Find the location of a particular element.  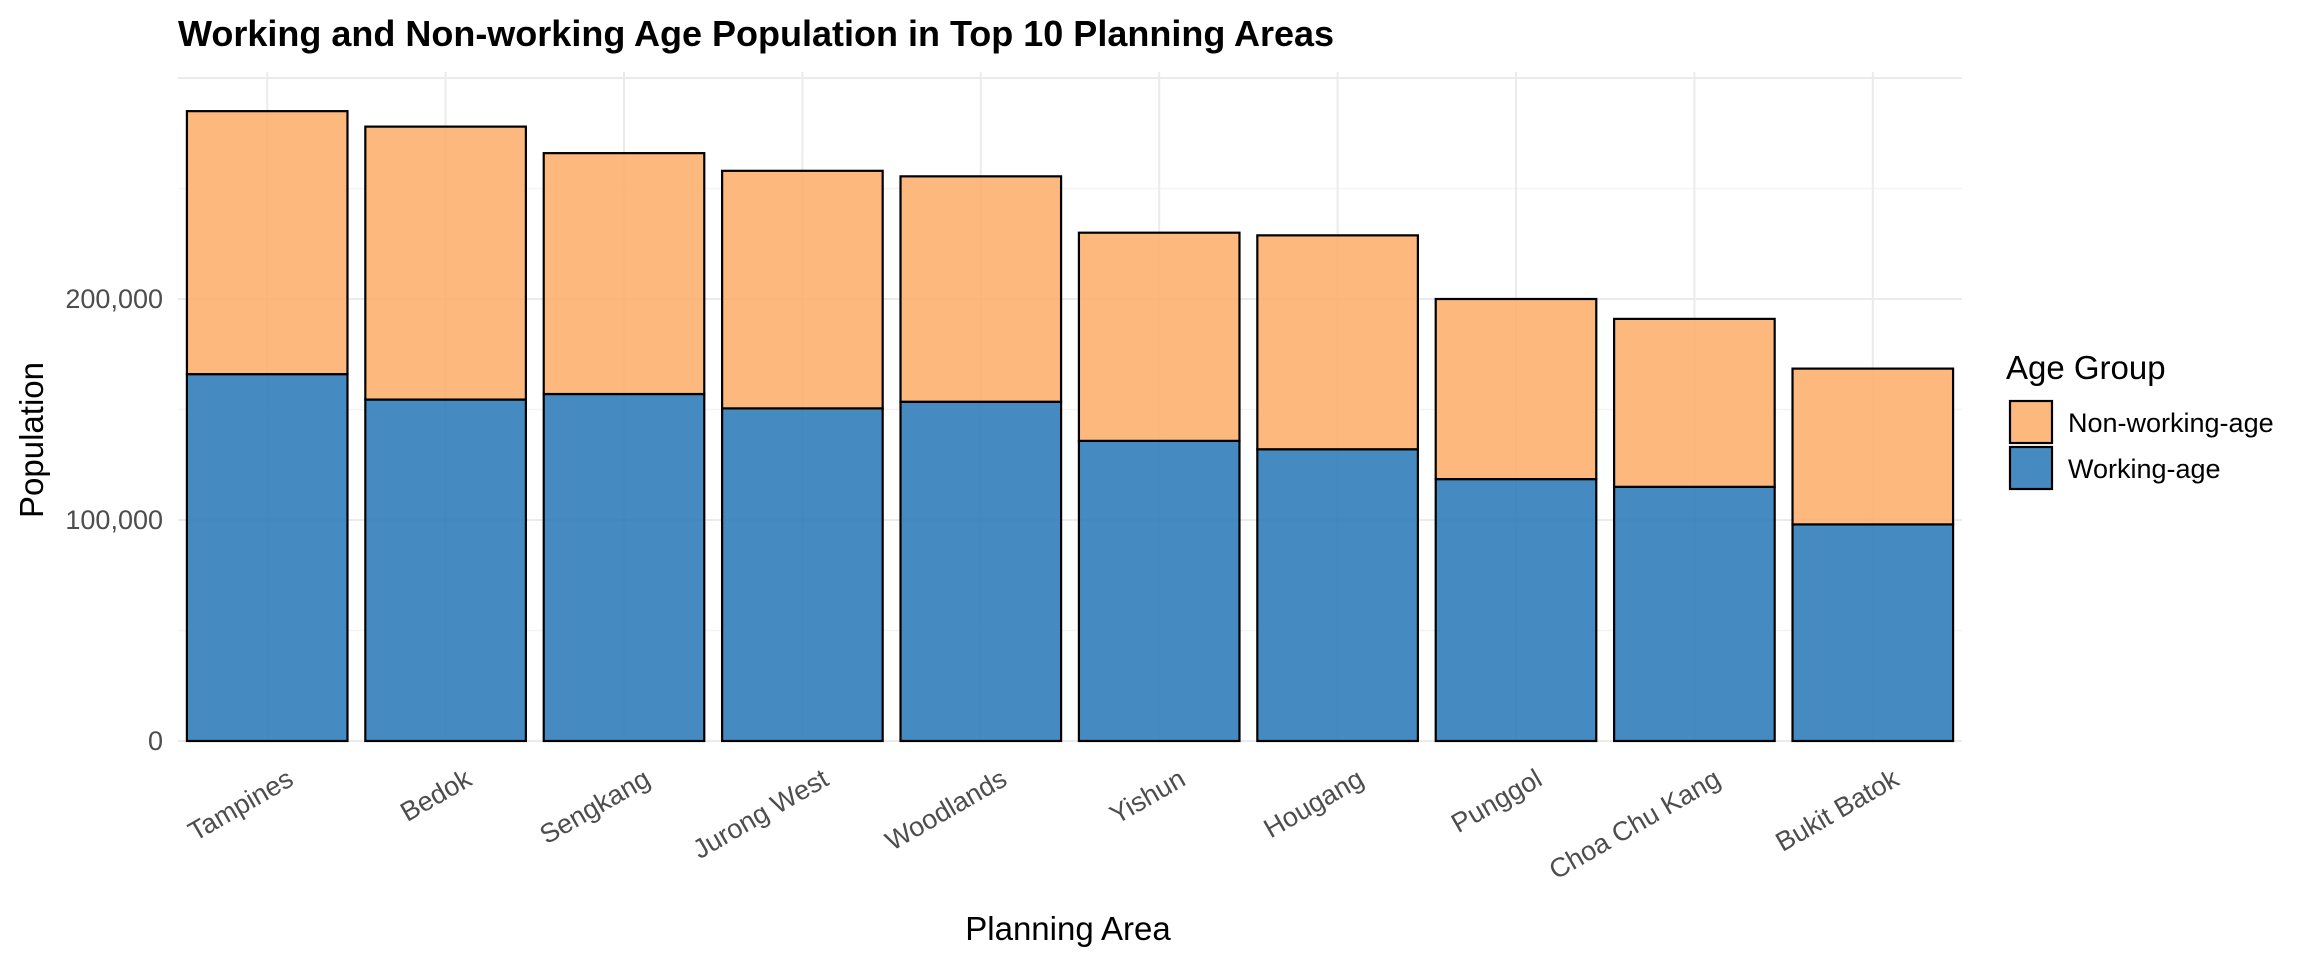

bar-punggol-working-age is located at coordinates (1516, 610).